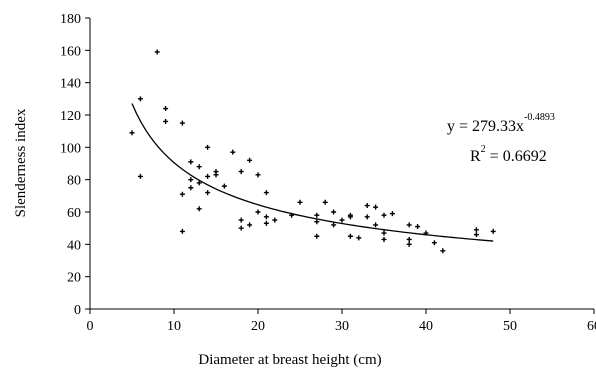  What do you see at coordinates (516, 156) in the screenshot?
I see `r2-value: = 0.6692` at bounding box center [516, 156].